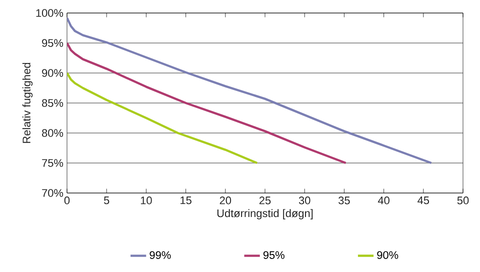 The height and width of the screenshot is (272, 480). Describe the element at coordinates (53, 73) in the screenshot. I see `y-tick-label: 90%` at that location.